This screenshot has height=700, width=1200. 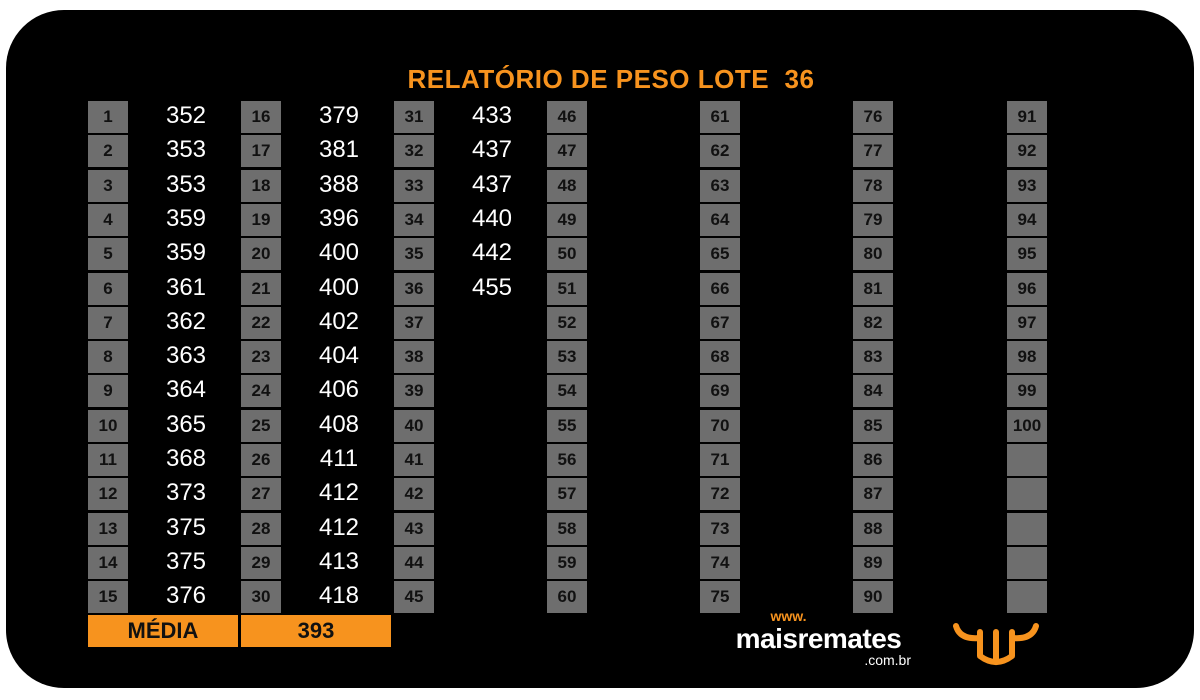 What do you see at coordinates (567, 528) in the screenshot?
I see `animal-number-cell: 58` at bounding box center [567, 528].